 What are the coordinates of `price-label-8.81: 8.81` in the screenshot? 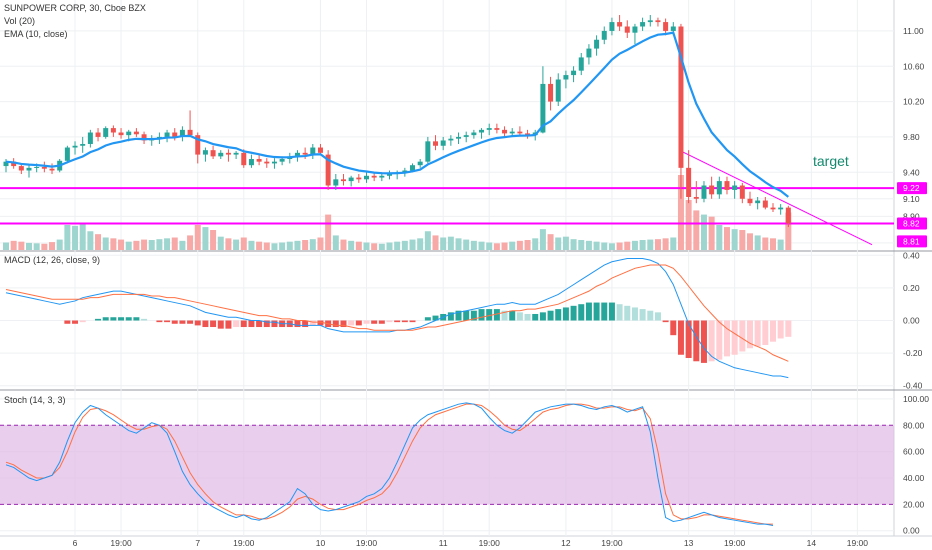 It's located at (912, 241).